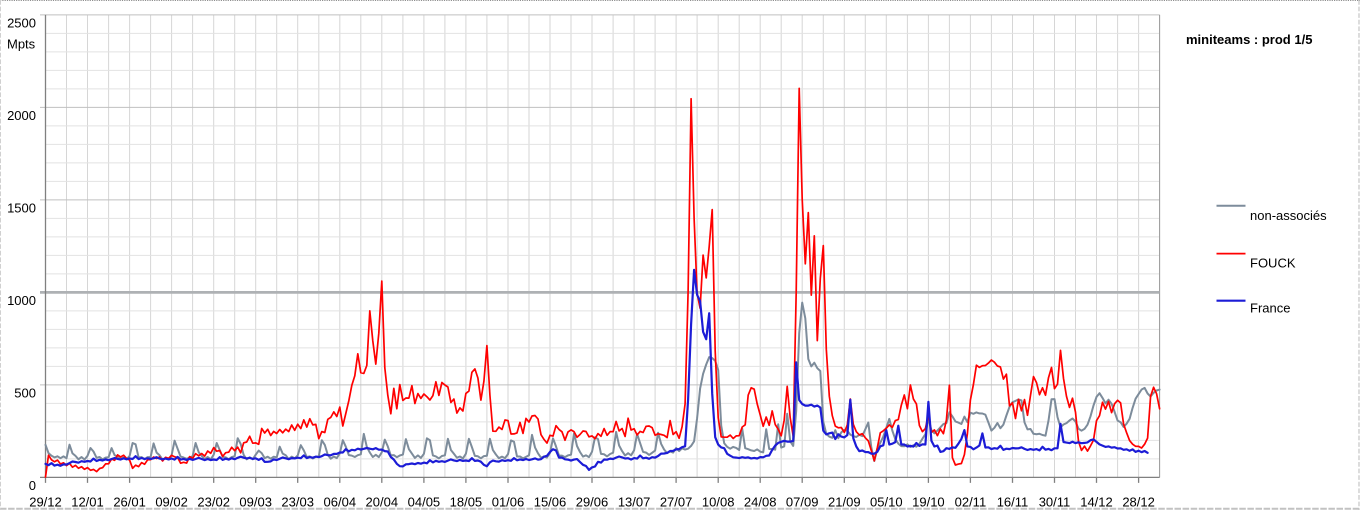 Image resolution: width=1360 pixels, height=510 pixels. Describe the element at coordinates (1249, 39) in the screenshot. I see `svg-text: miniteams : prod 1/5` at that location.